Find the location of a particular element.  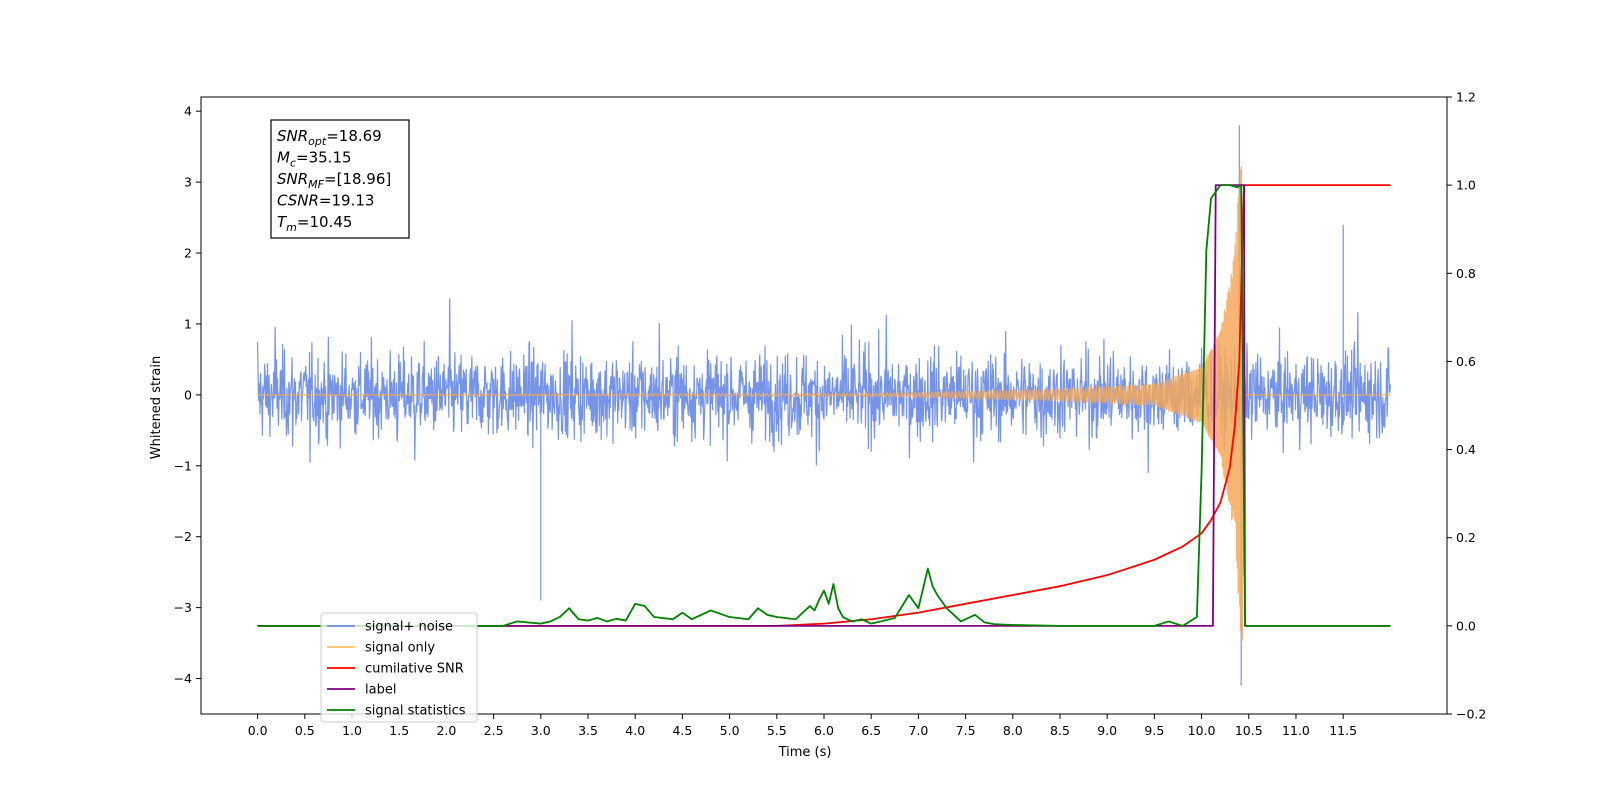

y-left-tick-label: −2 is located at coordinates (183, 536).